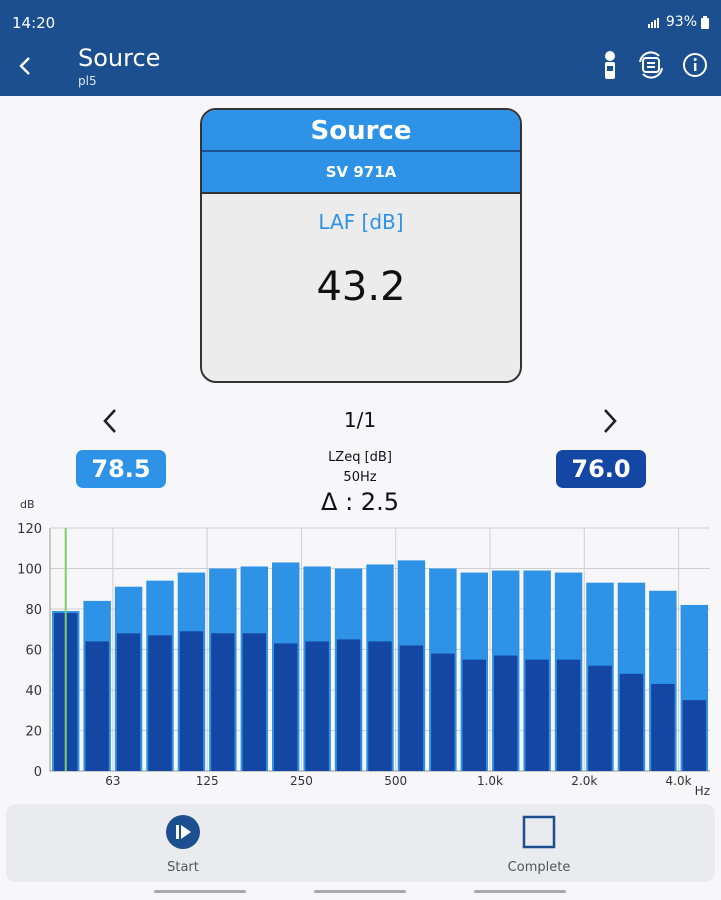 The image size is (721, 900). Describe the element at coordinates (584, 781) in the screenshot. I see `x-tick-label: 2.0k` at that location.